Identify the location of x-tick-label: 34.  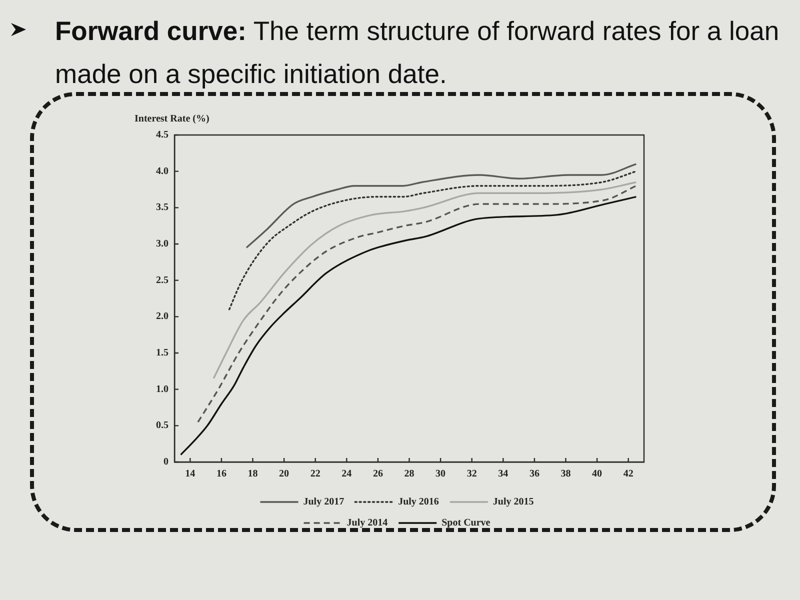
(503, 474).